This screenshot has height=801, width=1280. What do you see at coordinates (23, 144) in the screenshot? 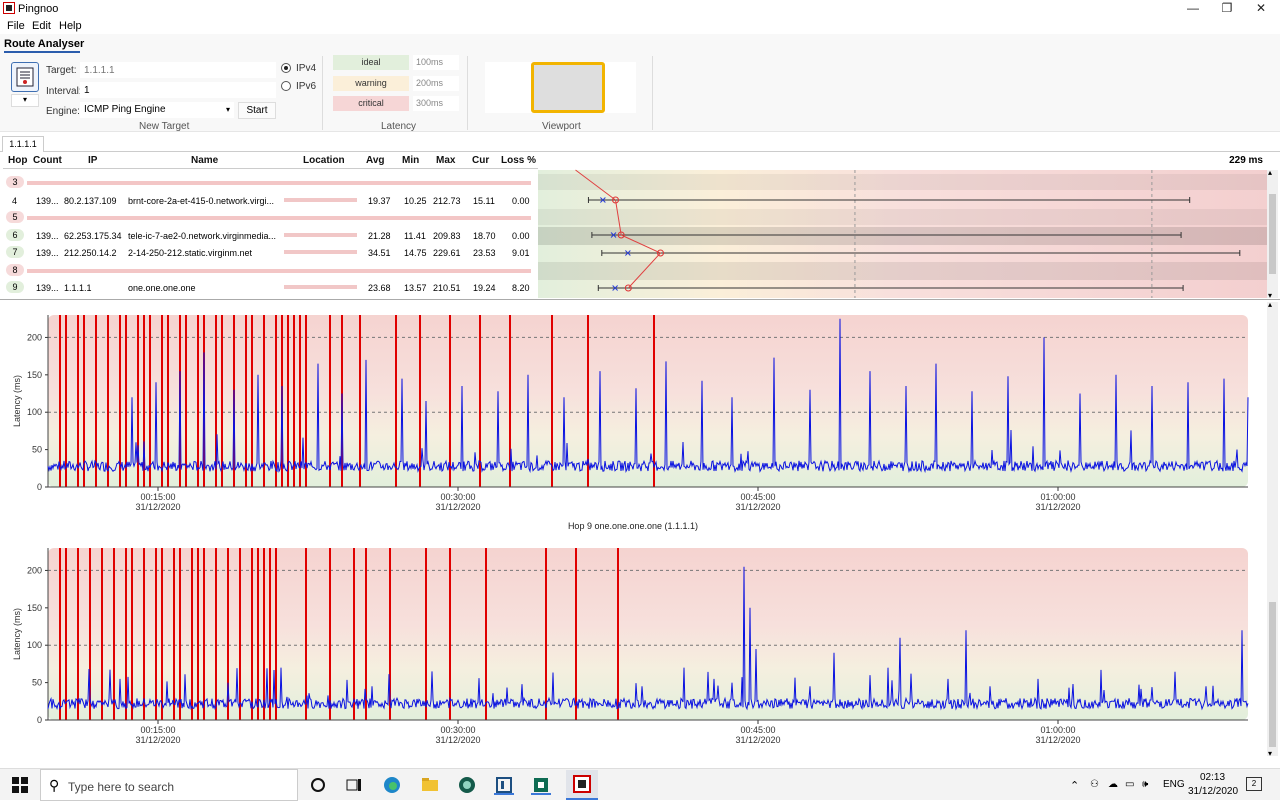
I see `tab-target: 1.1.1.1` at bounding box center [23, 144].